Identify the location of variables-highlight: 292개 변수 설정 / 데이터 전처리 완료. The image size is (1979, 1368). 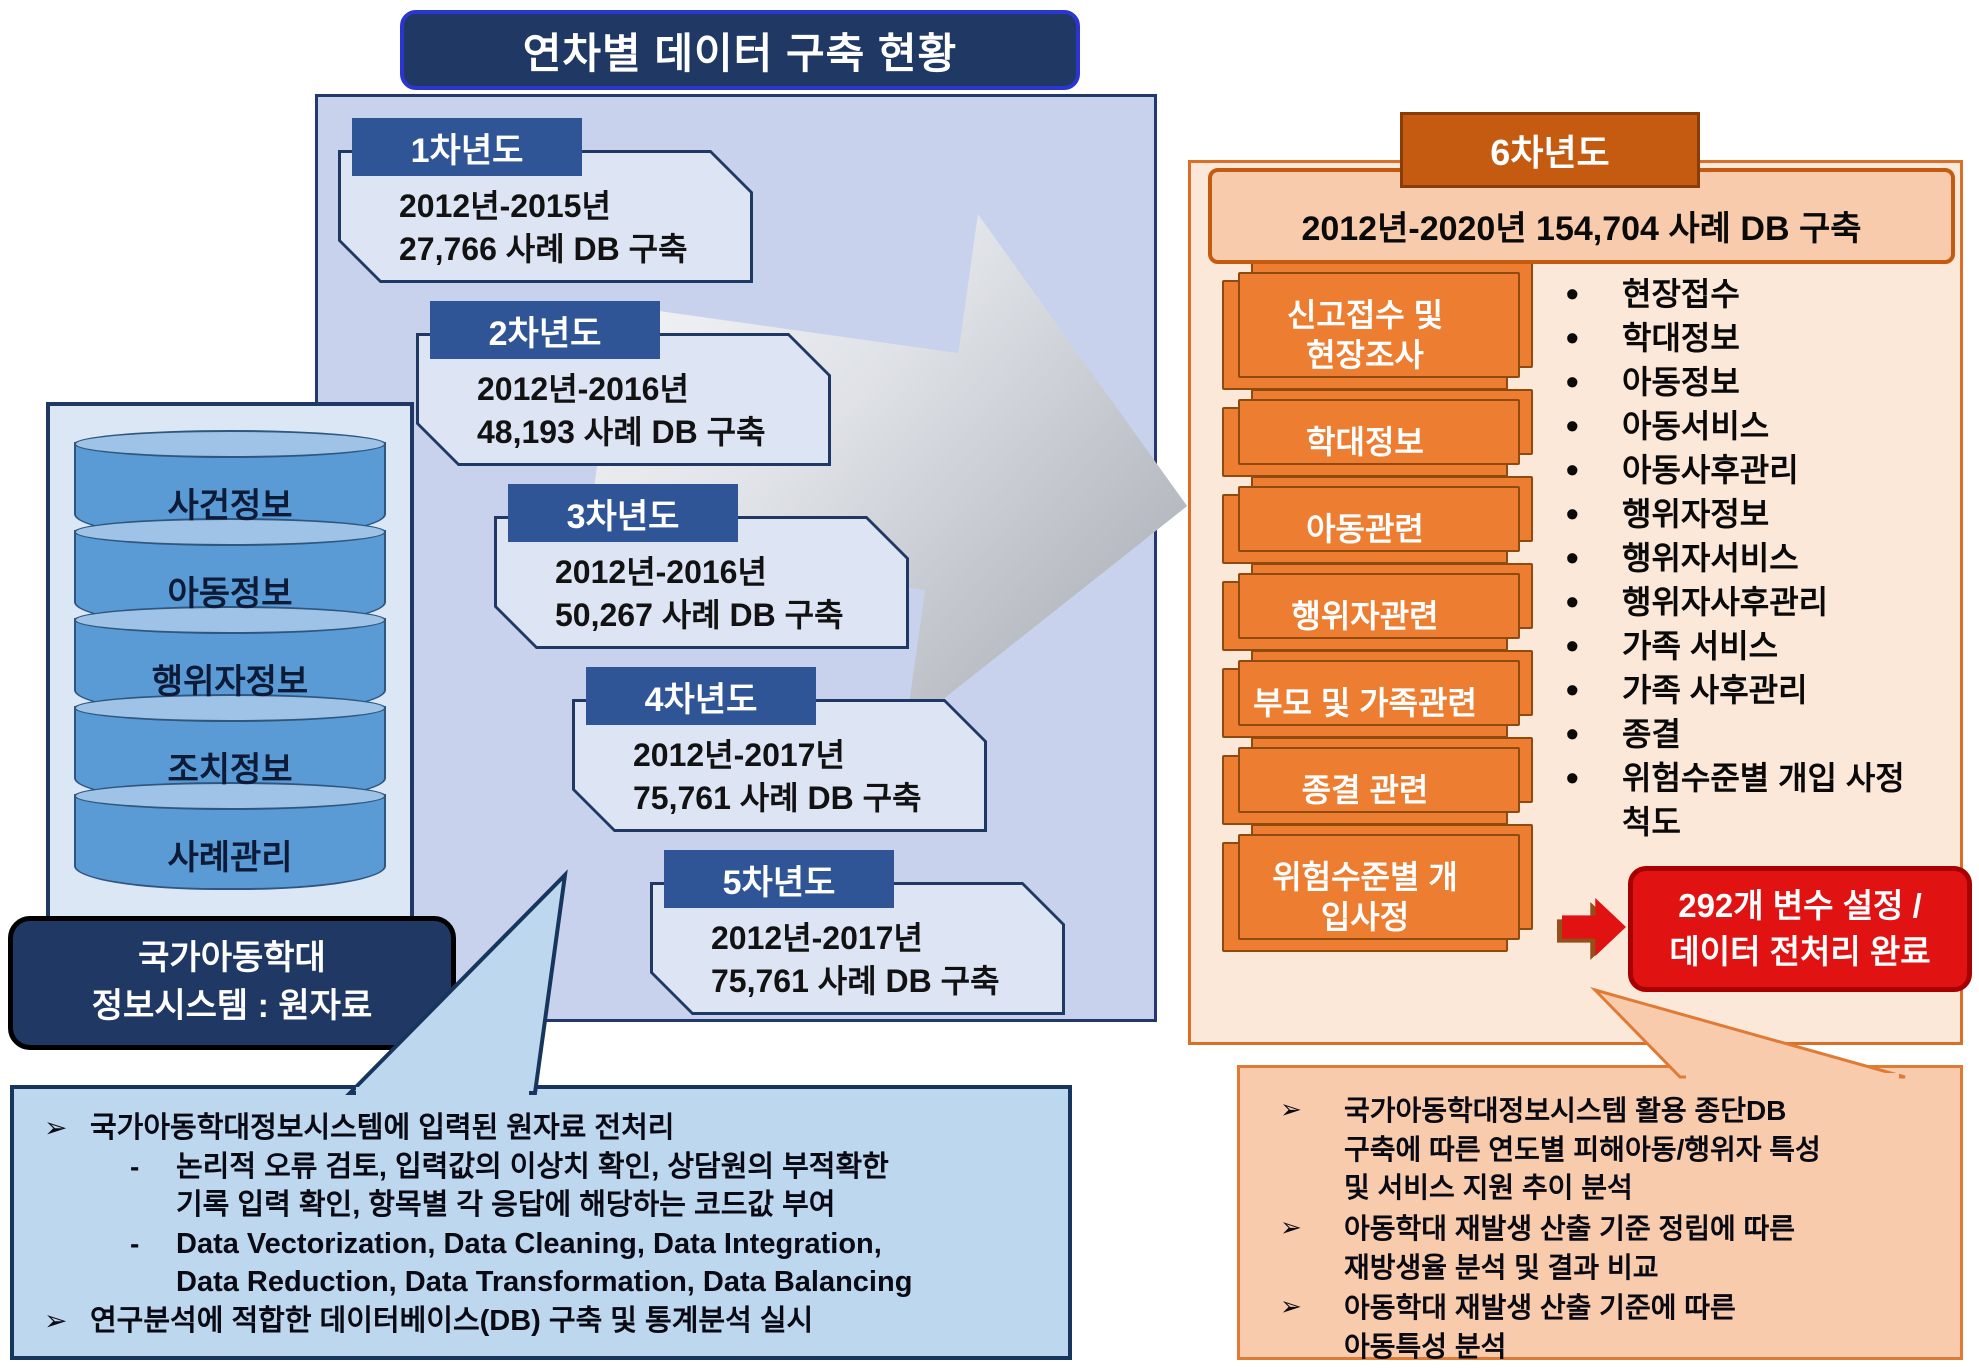
(1800, 929).